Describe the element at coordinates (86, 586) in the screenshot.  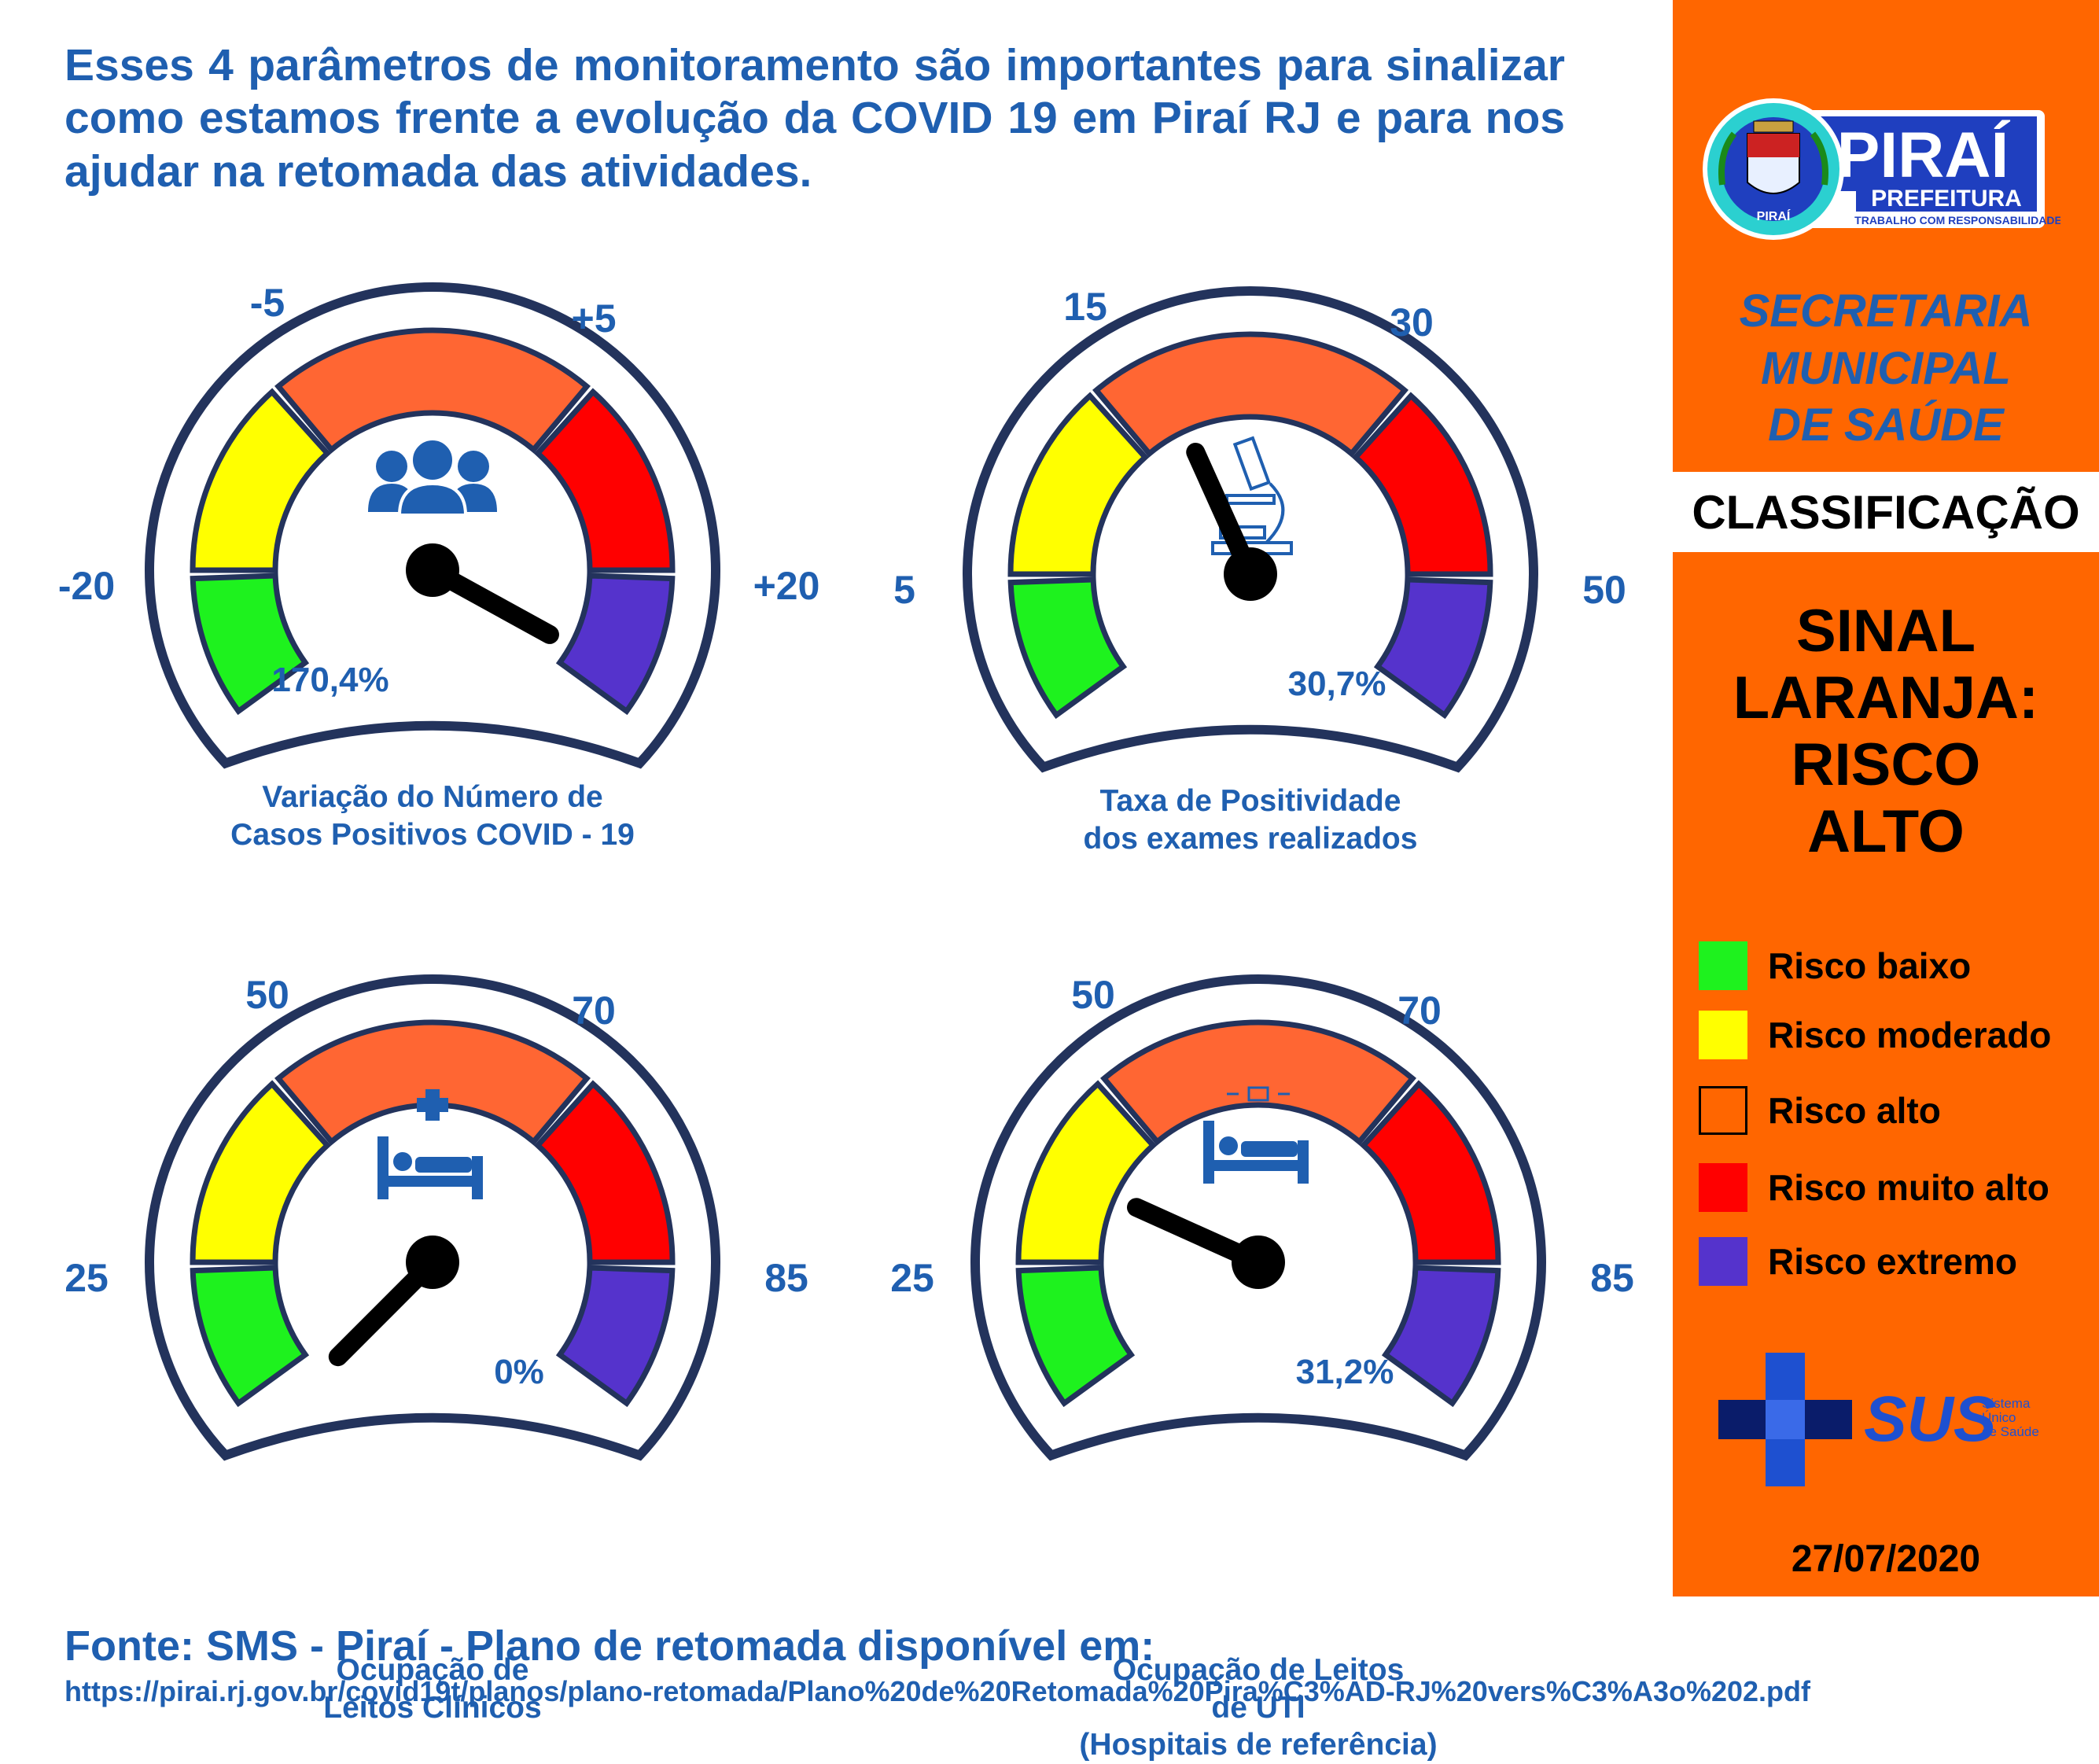
I see `gauge-tick-label: -20` at that location.